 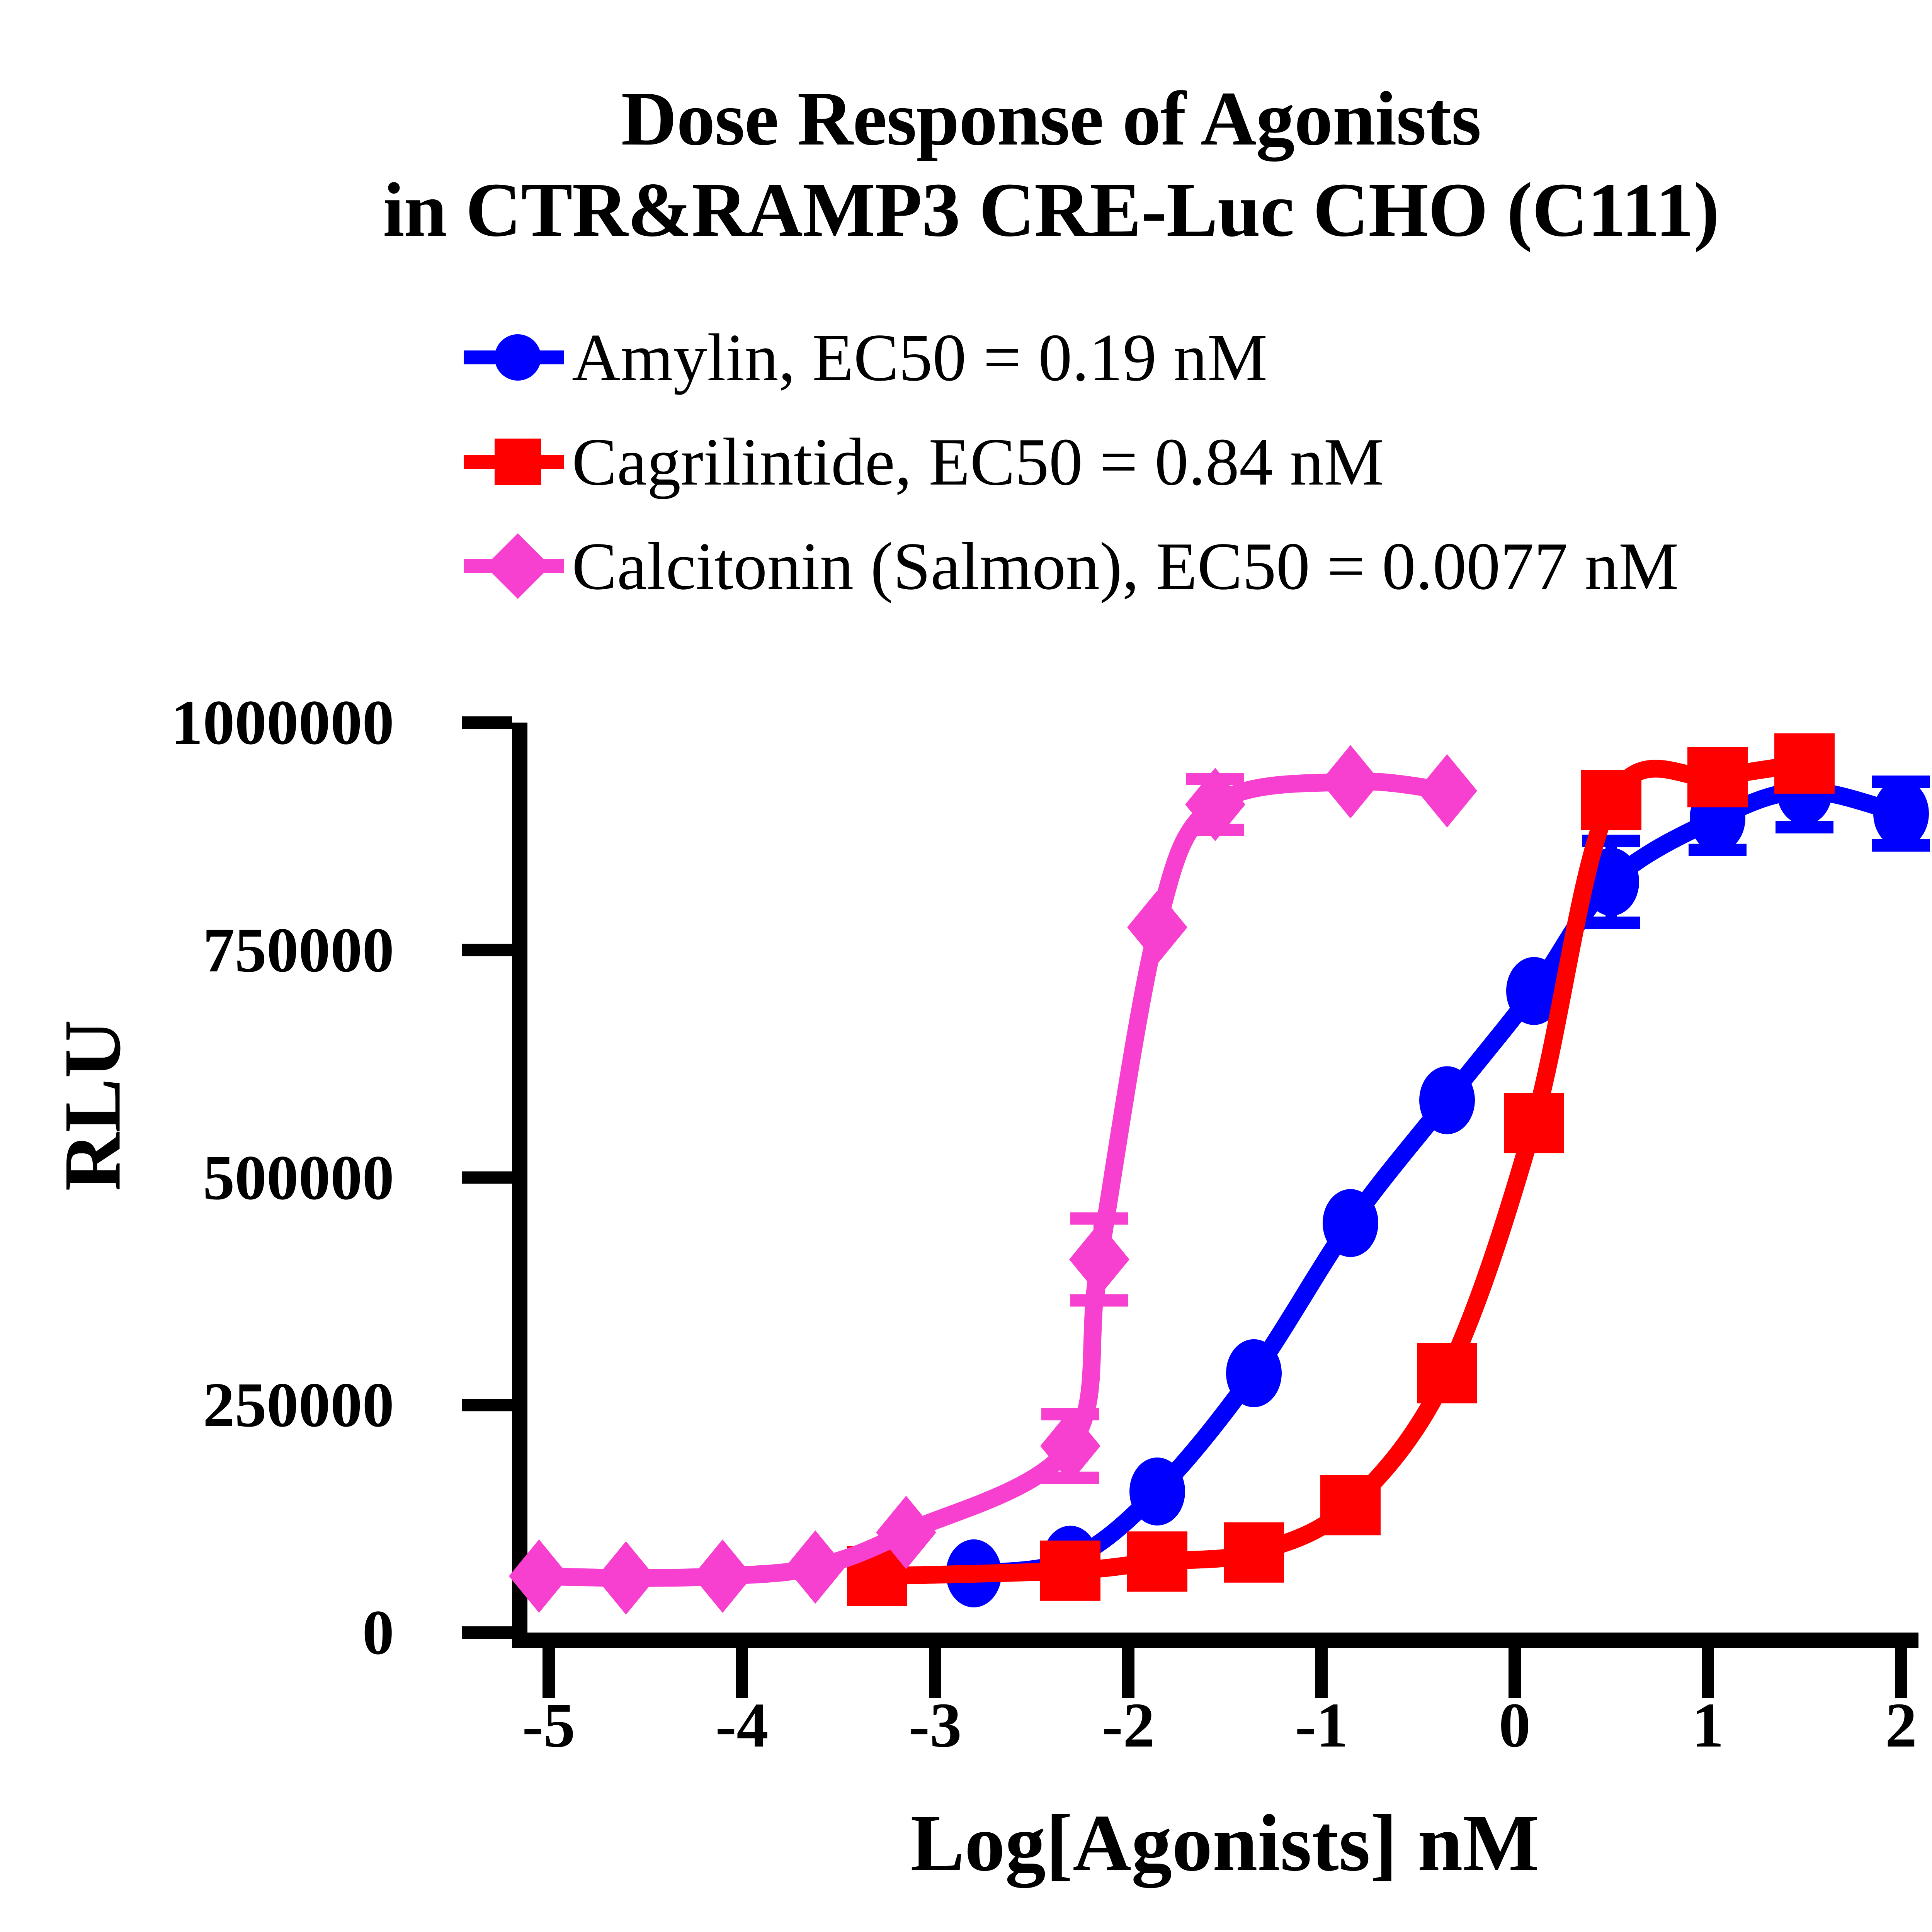 I want to click on legend-item-calcitonin: Calcitonin (Salmon), EC50 = 0.0077 nM, so click(x=1194, y=566).